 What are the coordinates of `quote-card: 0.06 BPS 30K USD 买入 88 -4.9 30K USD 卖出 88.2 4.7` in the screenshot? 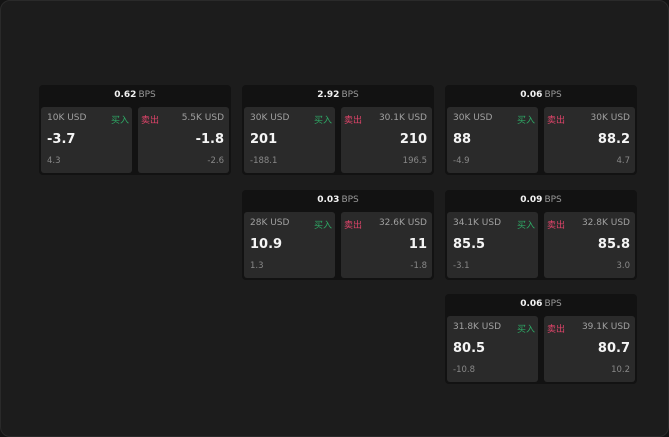 It's located at (541, 130).